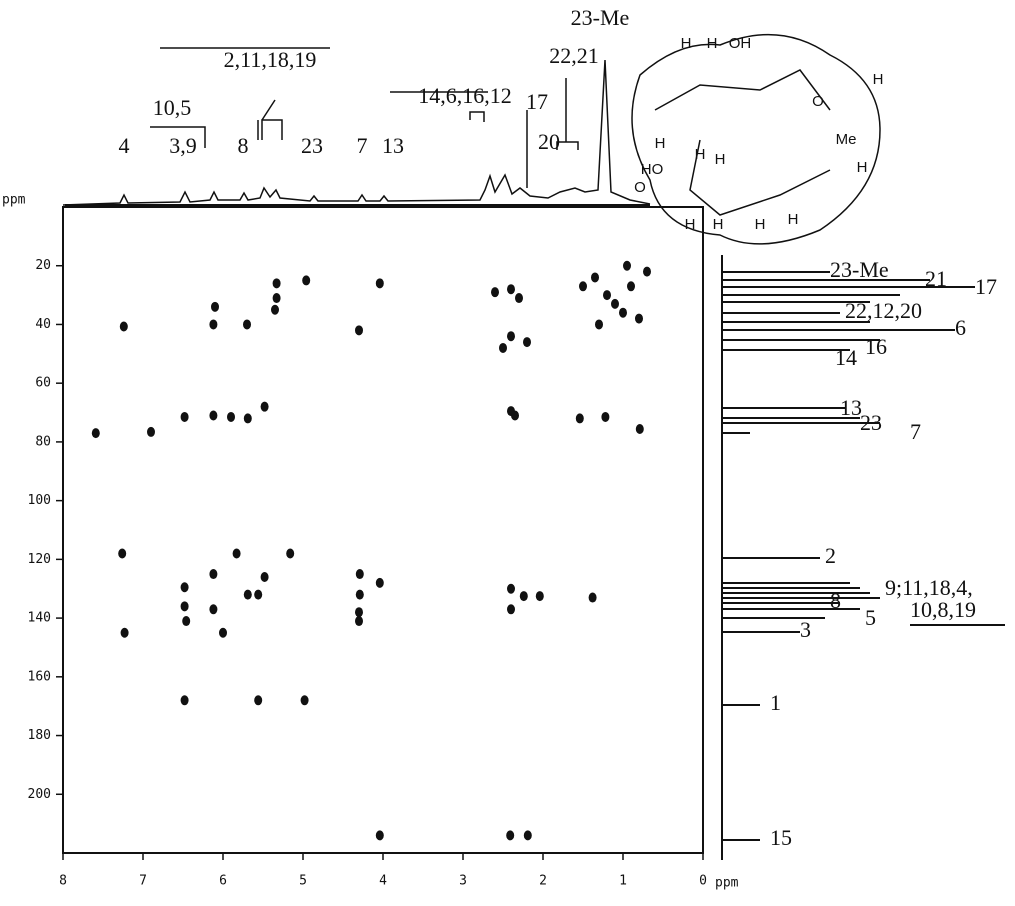  I want to click on x-tick-label: 5, so click(303, 881).